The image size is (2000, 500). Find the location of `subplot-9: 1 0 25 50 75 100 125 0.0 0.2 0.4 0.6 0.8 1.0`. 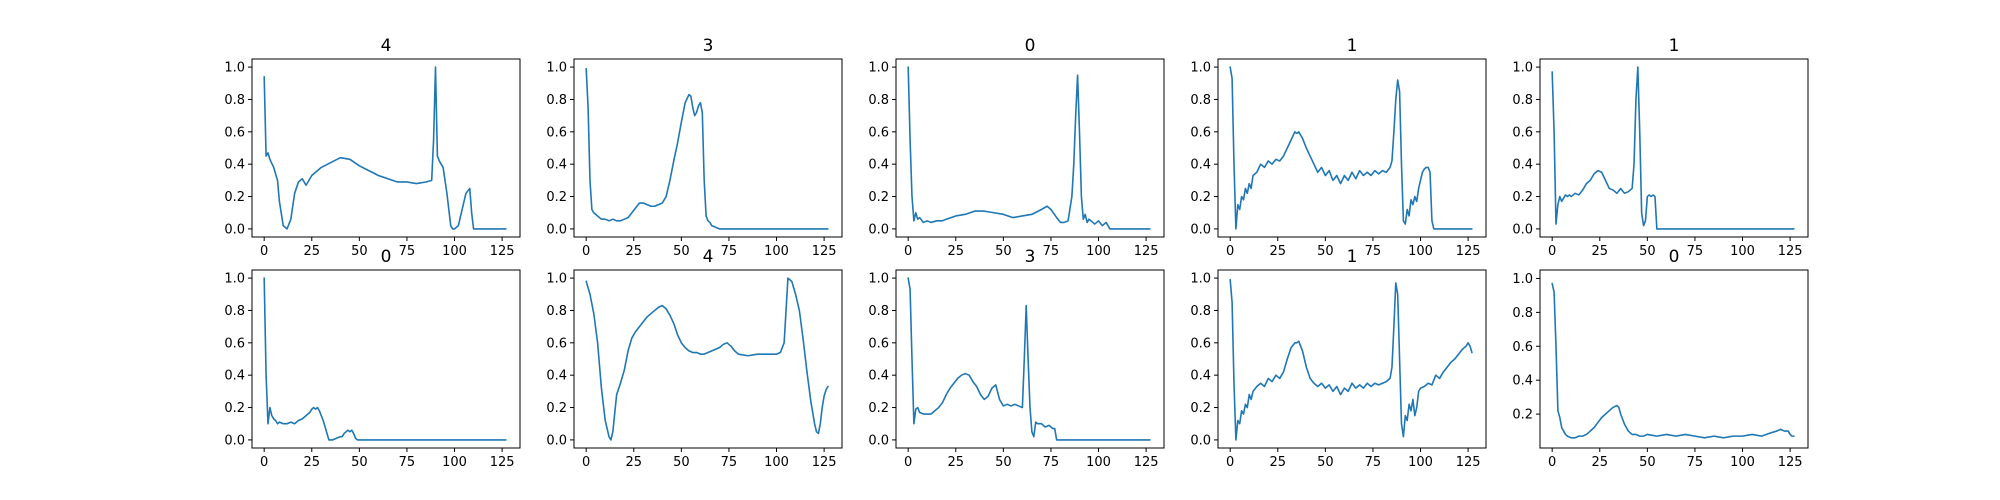

subplot-9: 1 0 25 50 75 100 125 0.0 0.2 0.4 0.6 0.8 1.0 is located at coordinates (1338, 358).